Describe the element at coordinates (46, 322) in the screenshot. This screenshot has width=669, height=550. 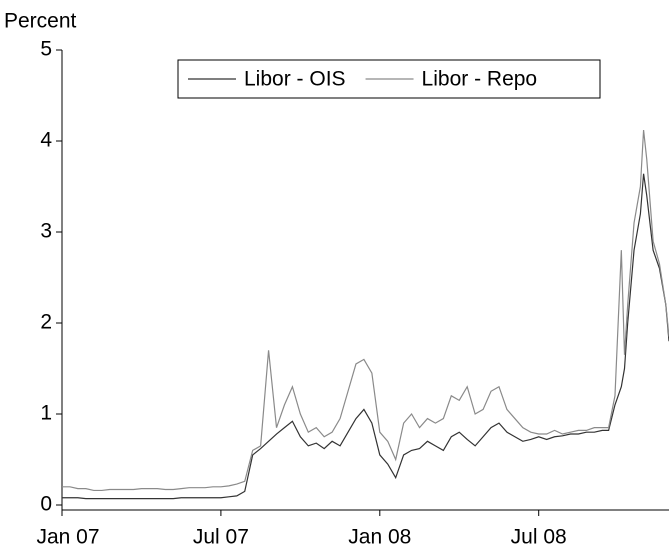
I see `y-tick-label: 2` at that location.